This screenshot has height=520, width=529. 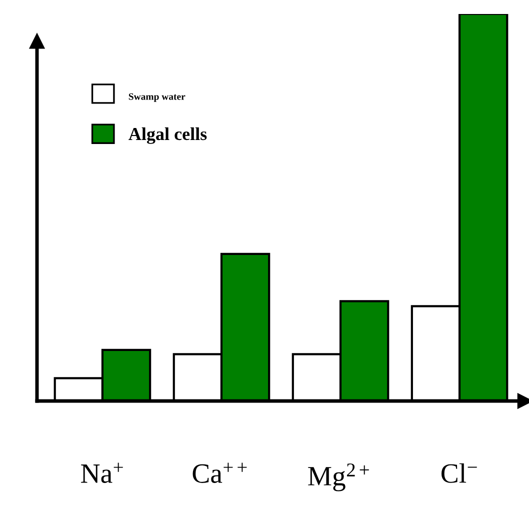 What do you see at coordinates (219, 472) in the screenshot?
I see `x-tick-label: Ca$^{++}$` at bounding box center [219, 472].